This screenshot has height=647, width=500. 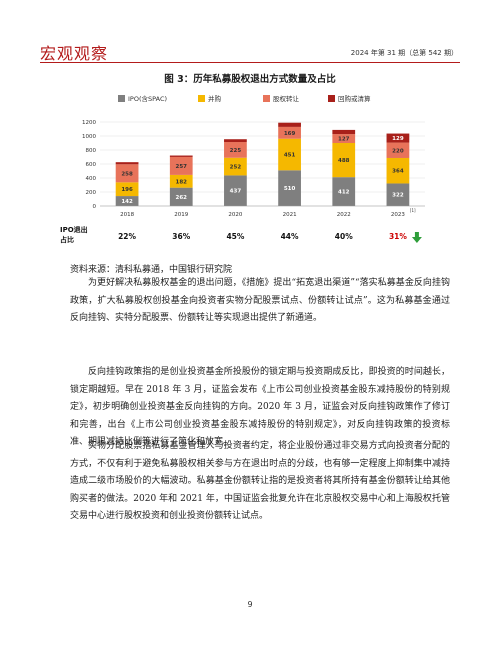 What do you see at coordinates (250, 79) in the screenshot?
I see `figure-title: 图 3：历年私募股权退出方式数量及占比` at bounding box center [250, 79].